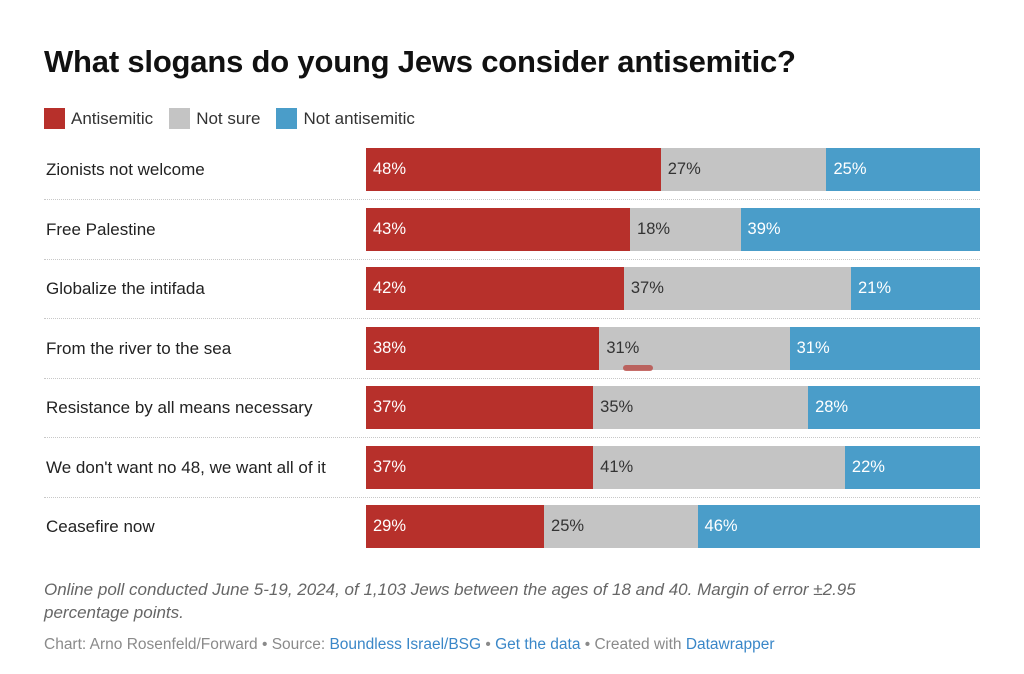  Describe the element at coordinates (538, 644) in the screenshot. I see `get-the-data-link: Get the data` at that location.